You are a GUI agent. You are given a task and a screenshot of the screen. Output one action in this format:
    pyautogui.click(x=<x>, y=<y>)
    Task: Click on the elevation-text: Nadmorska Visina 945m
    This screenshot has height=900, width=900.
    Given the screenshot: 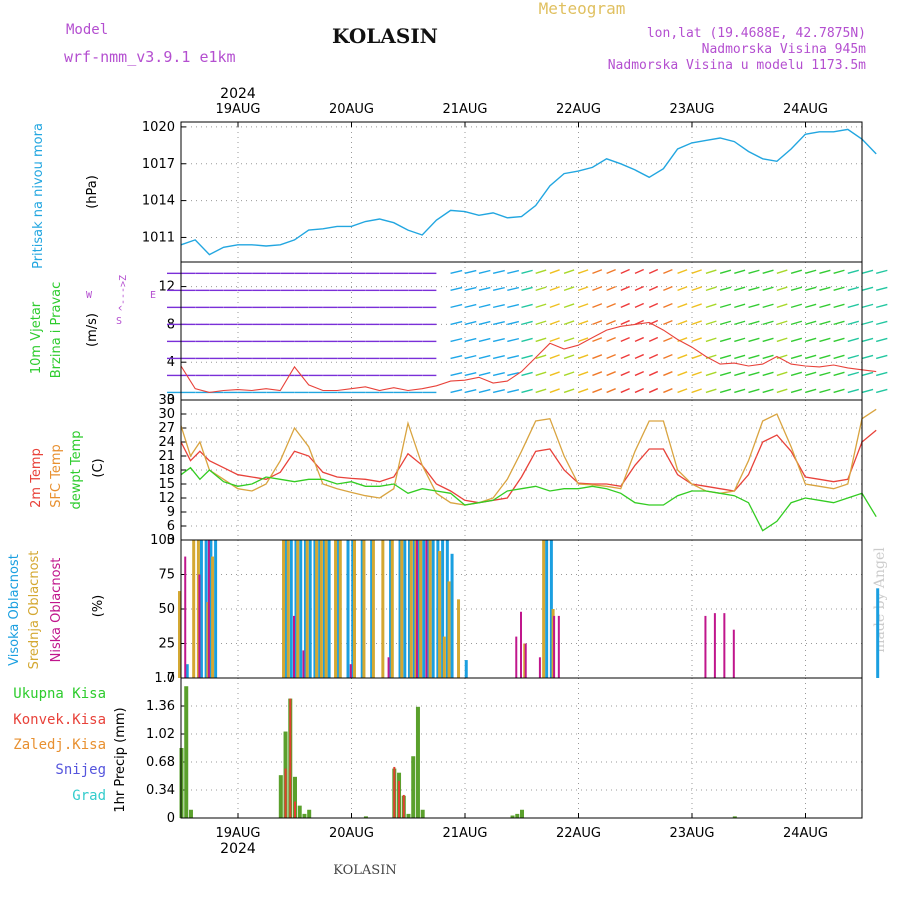 What is the action you would take?
    pyautogui.click(x=784, y=49)
    